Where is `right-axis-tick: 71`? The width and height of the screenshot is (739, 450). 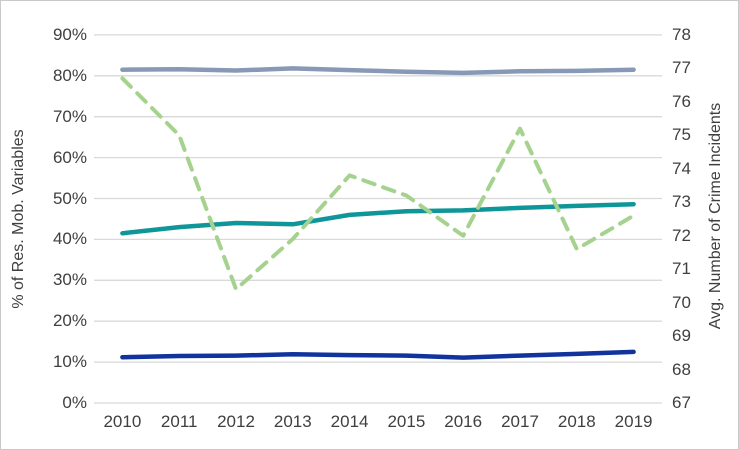
right-axis-tick: 71 is located at coordinates (681, 269).